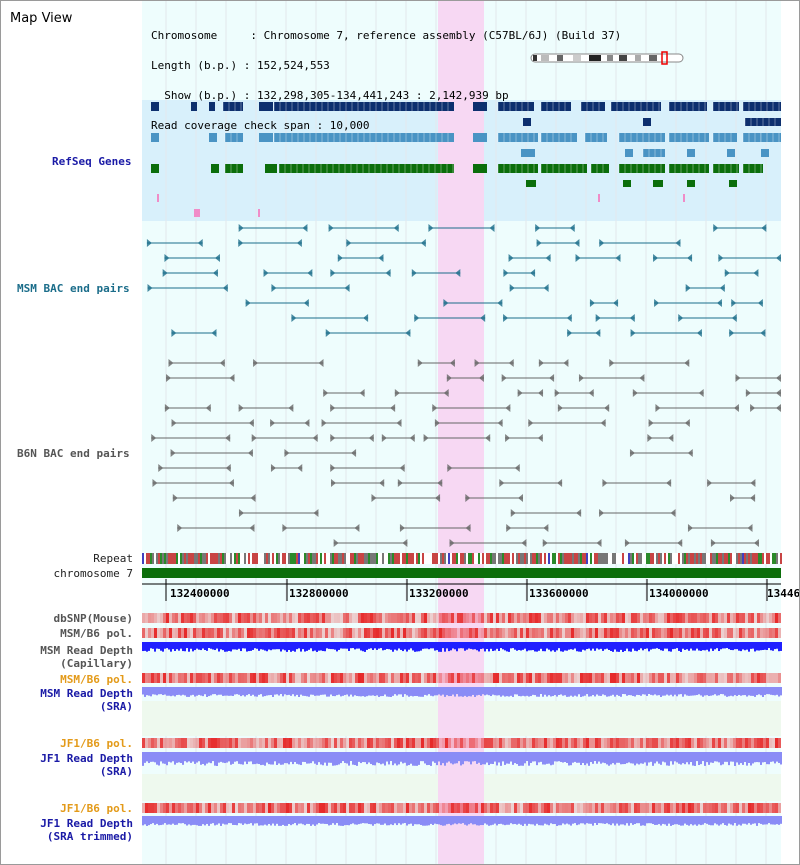 This screenshot has width=800, height=865. What do you see at coordinates (93, 618) in the screenshot?
I see `track-label-dbsnp: dbSNP(Mouse)` at bounding box center [93, 618].